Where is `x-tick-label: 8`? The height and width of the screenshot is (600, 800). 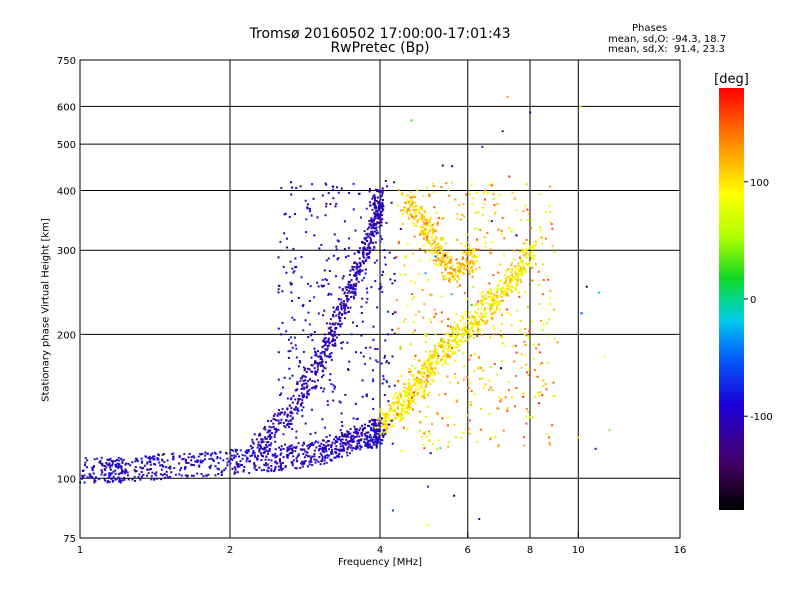
x-tick-label: 8 is located at coordinates (530, 550).